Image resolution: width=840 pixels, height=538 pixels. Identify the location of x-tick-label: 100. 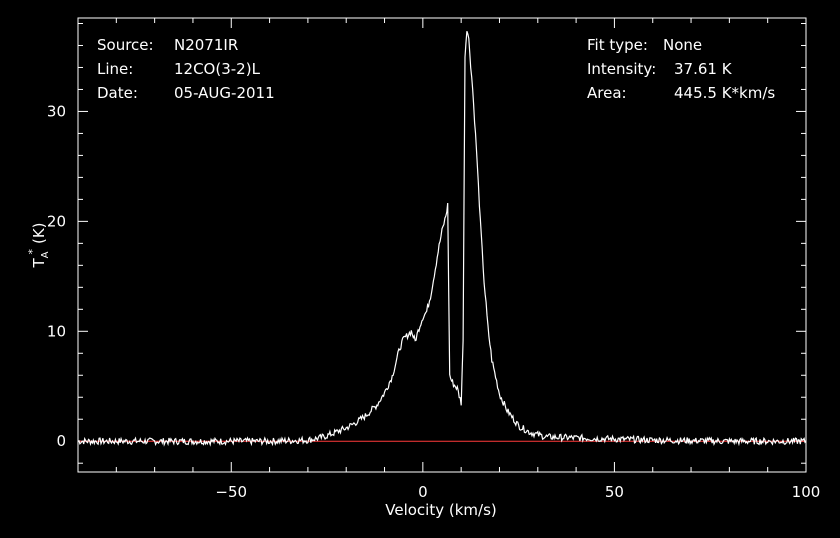
(806, 492).